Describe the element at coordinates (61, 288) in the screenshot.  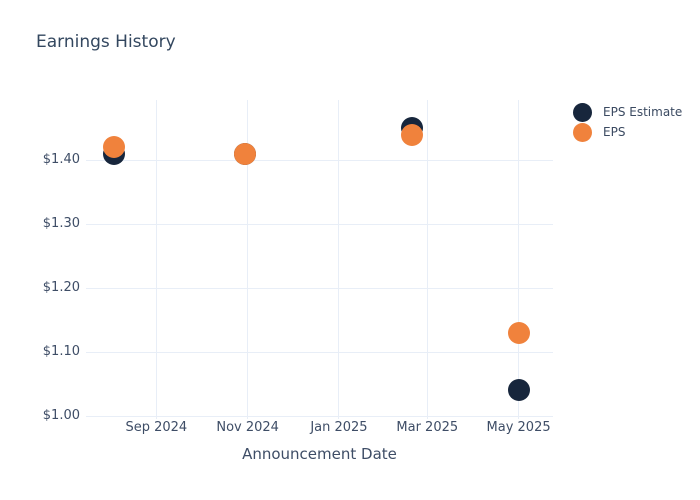
I see `y-tick-label: $1.20` at that location.